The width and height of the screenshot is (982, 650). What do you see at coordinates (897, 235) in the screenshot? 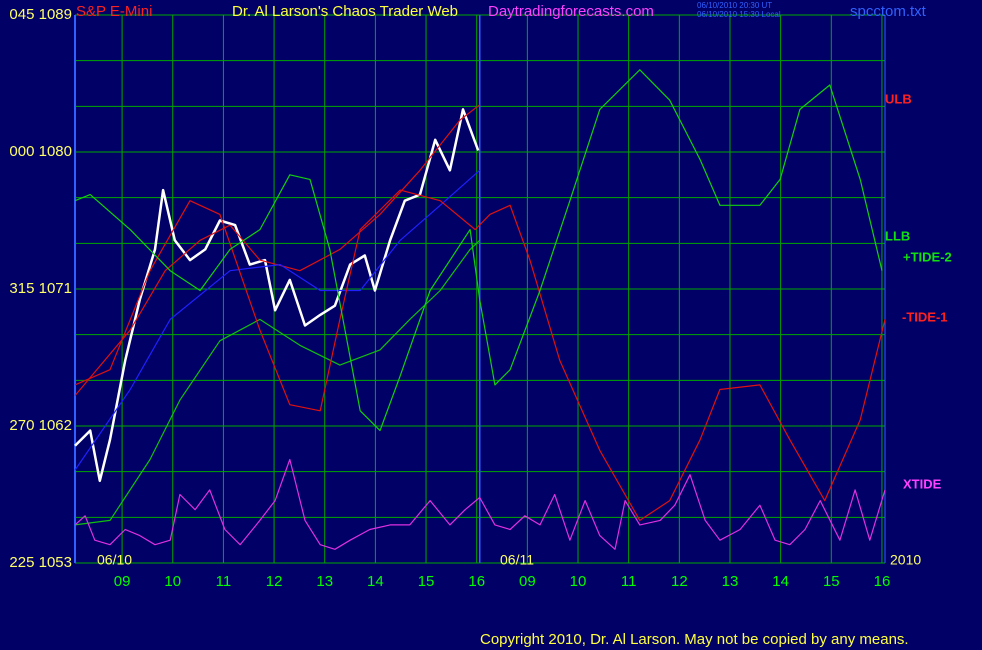
I see `legend-label: LLB` at bounding box center [897, 235].